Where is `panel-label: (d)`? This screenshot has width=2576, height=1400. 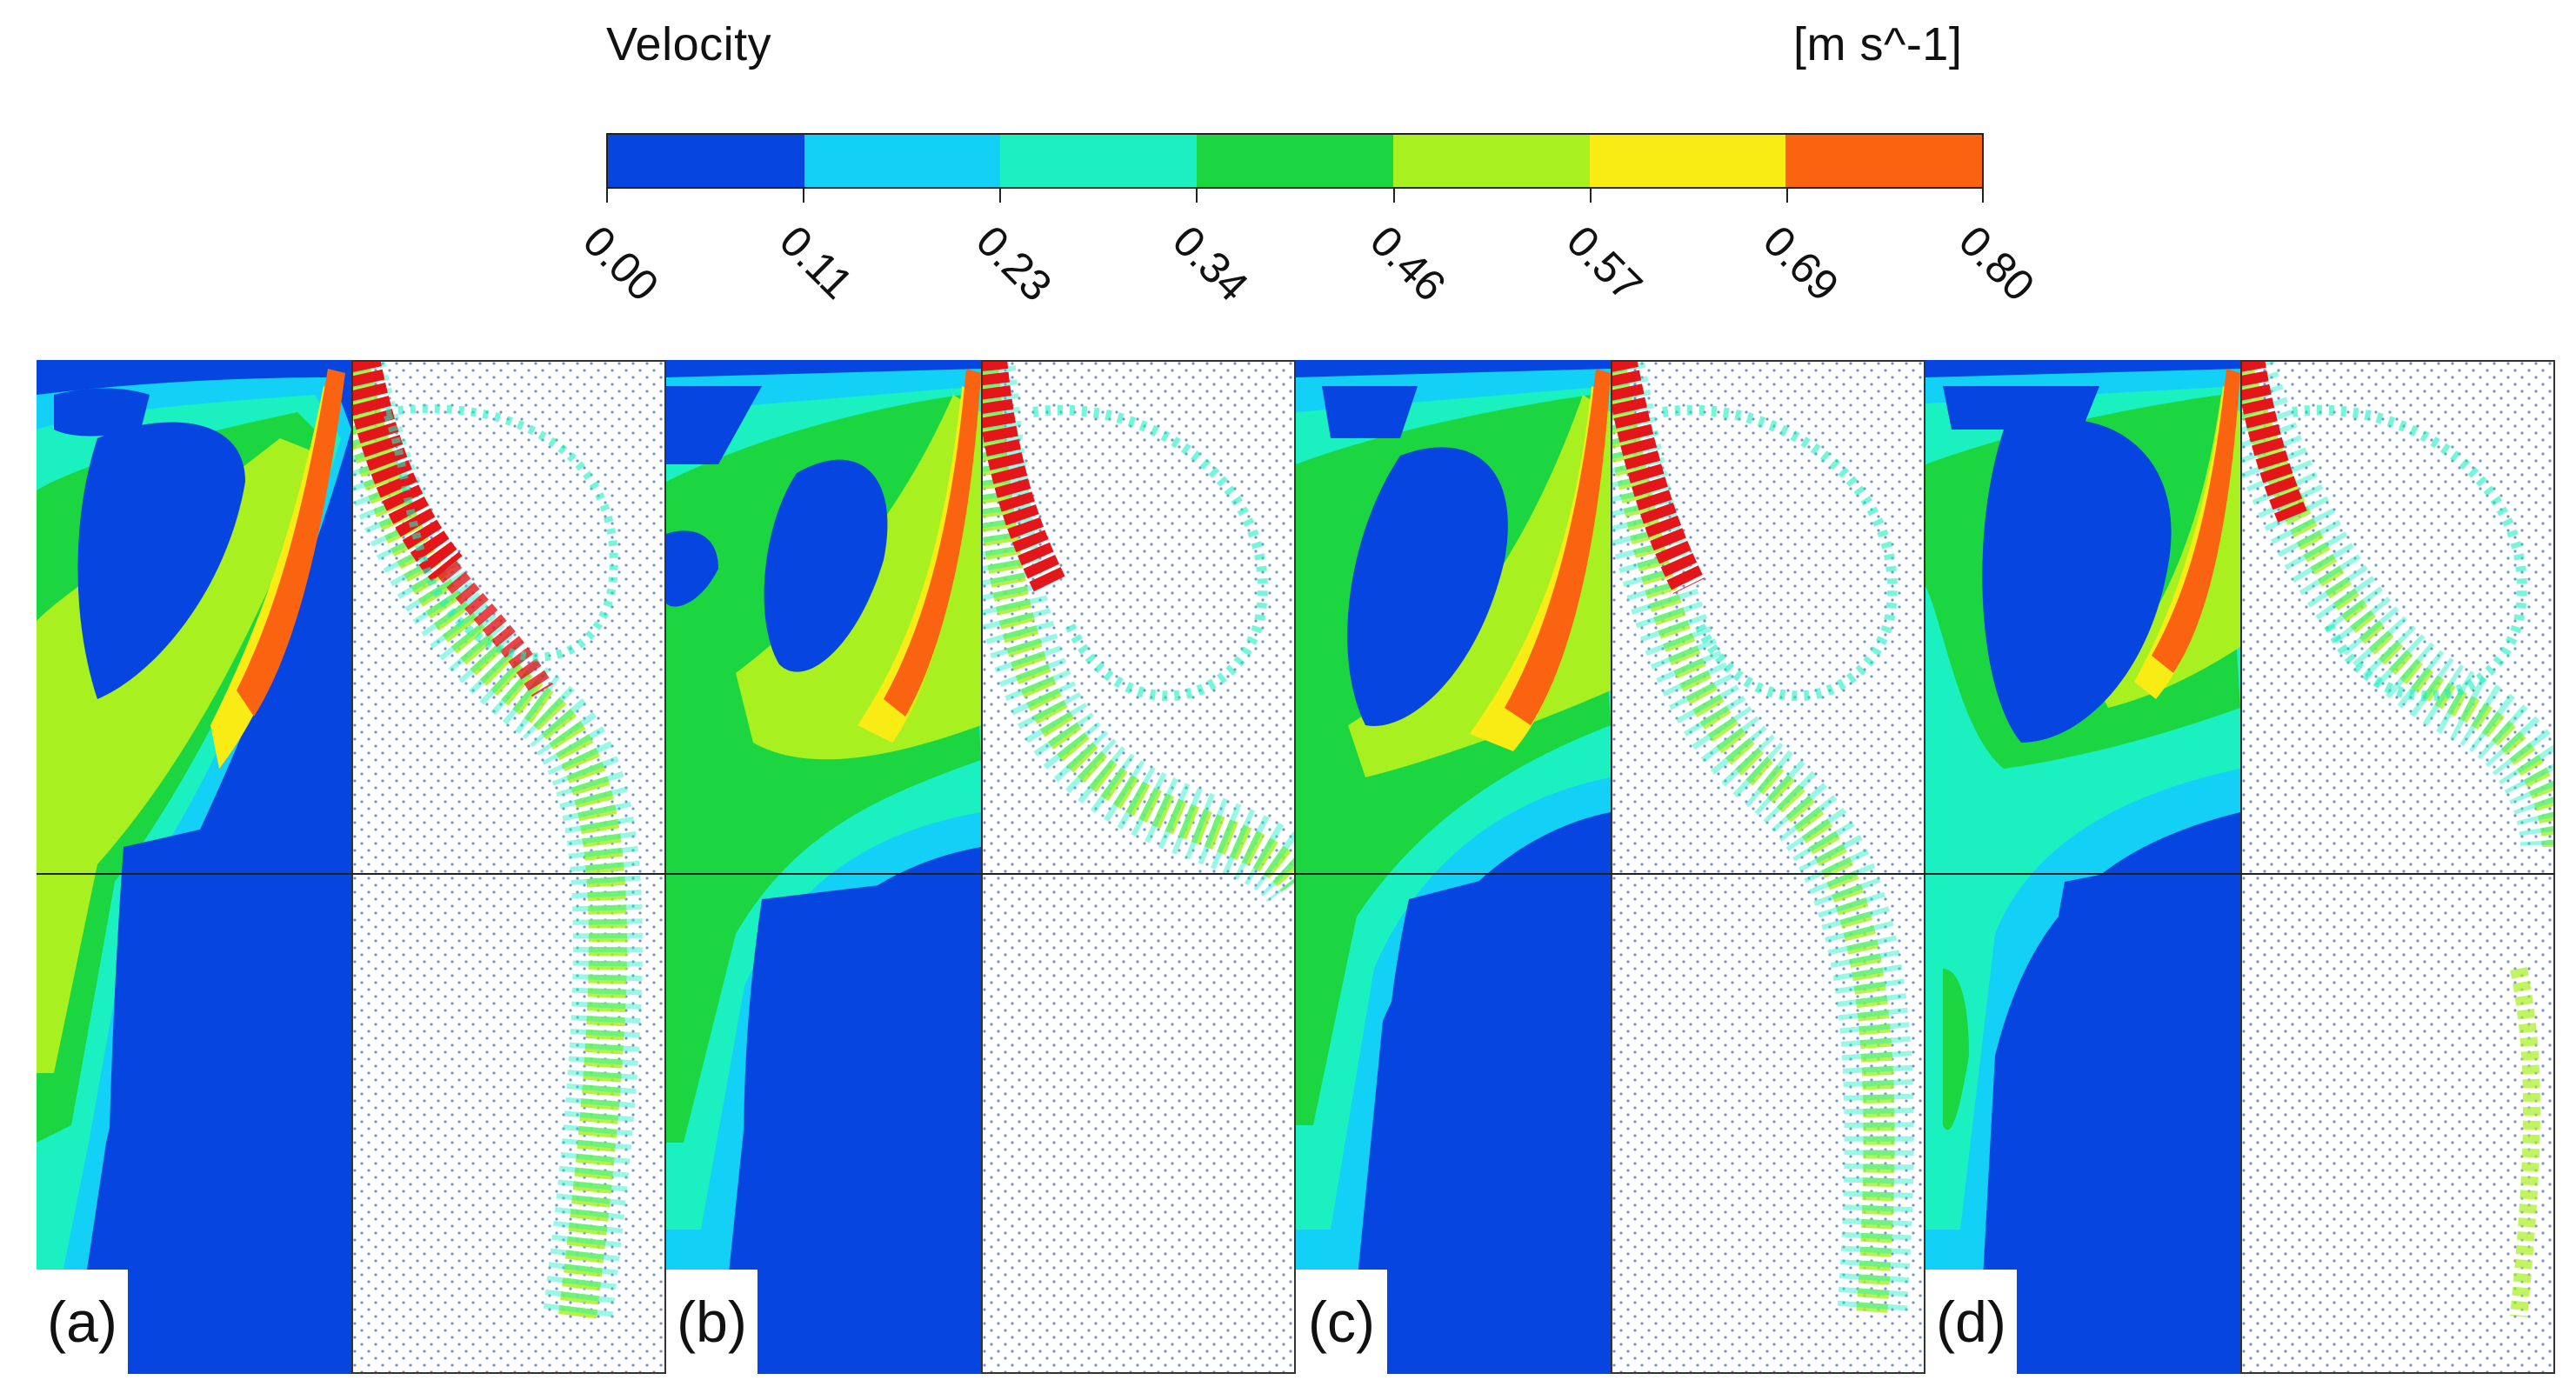
panel-label: (d) is located at coordinates (1971, 1322).